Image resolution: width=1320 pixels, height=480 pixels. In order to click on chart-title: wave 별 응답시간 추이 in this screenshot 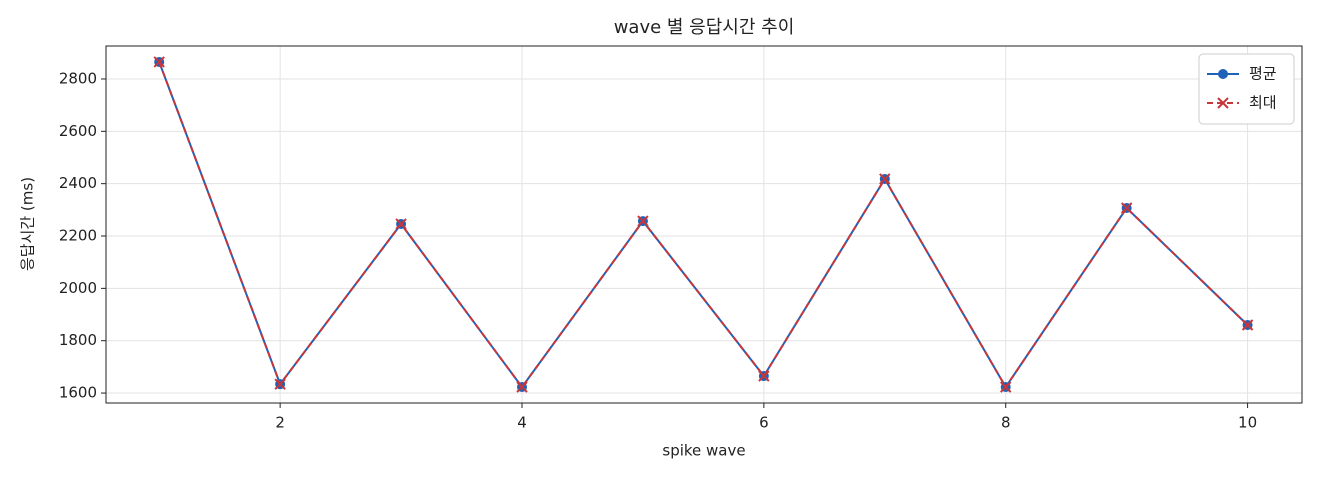, I will do `click(704, 27)`.